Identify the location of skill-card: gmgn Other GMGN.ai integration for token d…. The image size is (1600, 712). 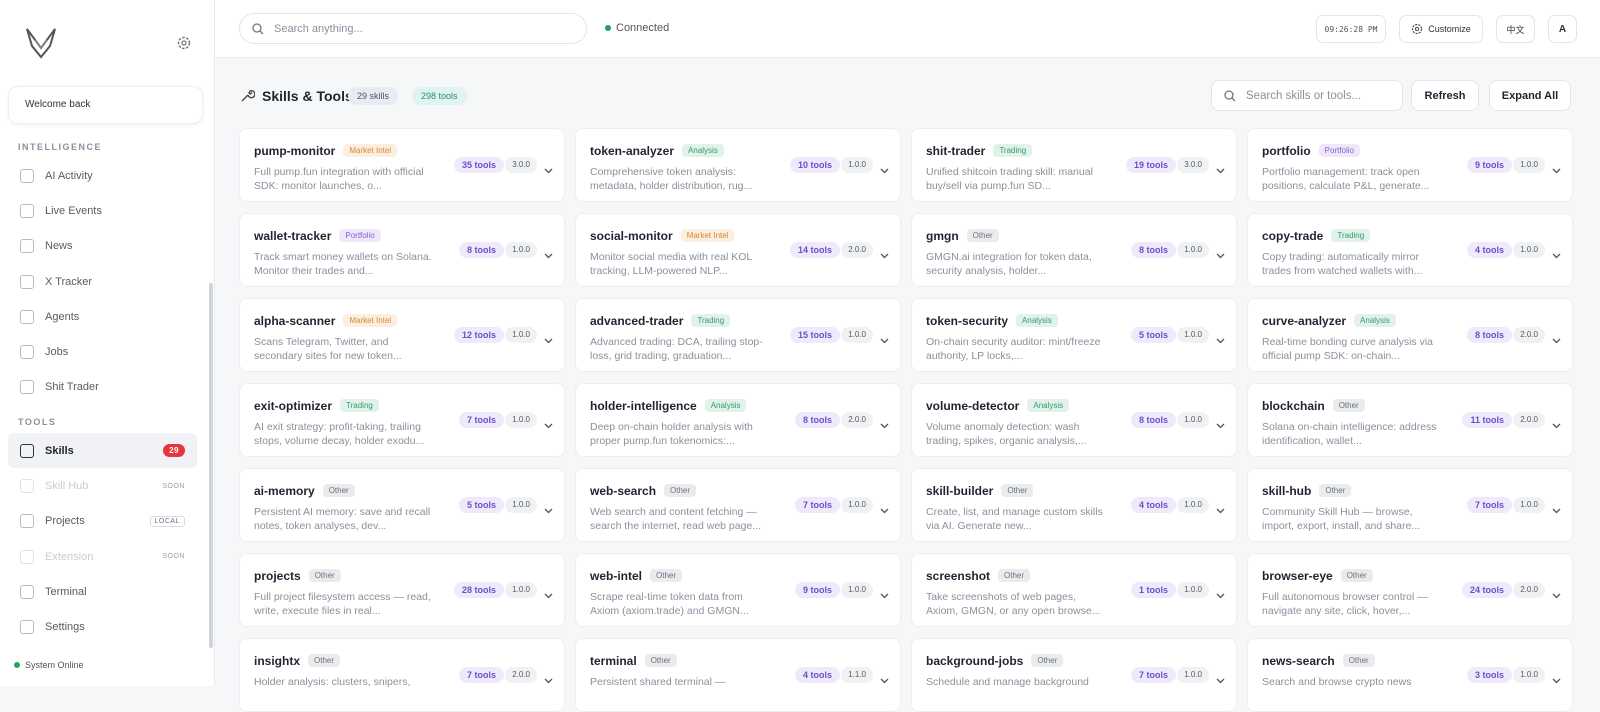
(1074, 250).